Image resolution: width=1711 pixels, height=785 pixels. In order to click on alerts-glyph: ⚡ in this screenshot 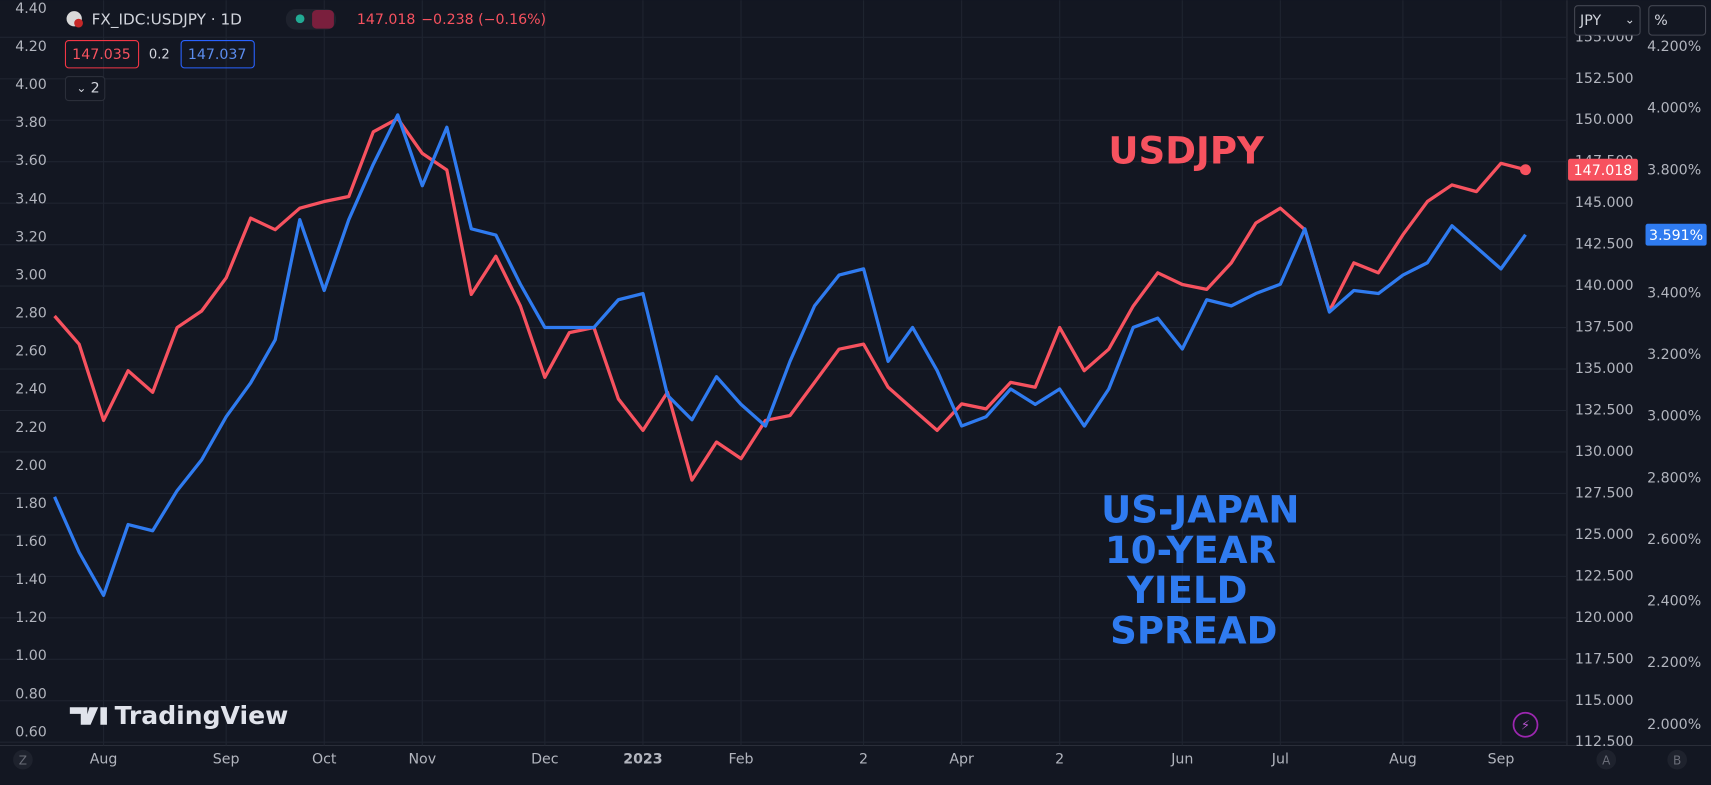, I will do `click(1525, 725)`.